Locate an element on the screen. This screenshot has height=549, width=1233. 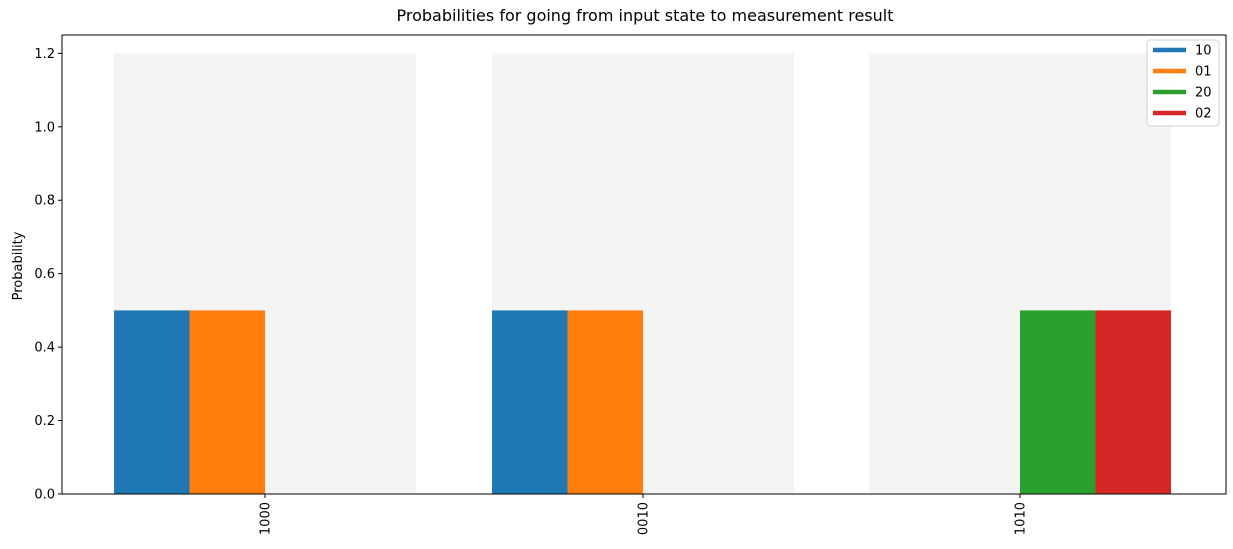
y-tick-label: 0.8 is located at coordinates (44, 201).